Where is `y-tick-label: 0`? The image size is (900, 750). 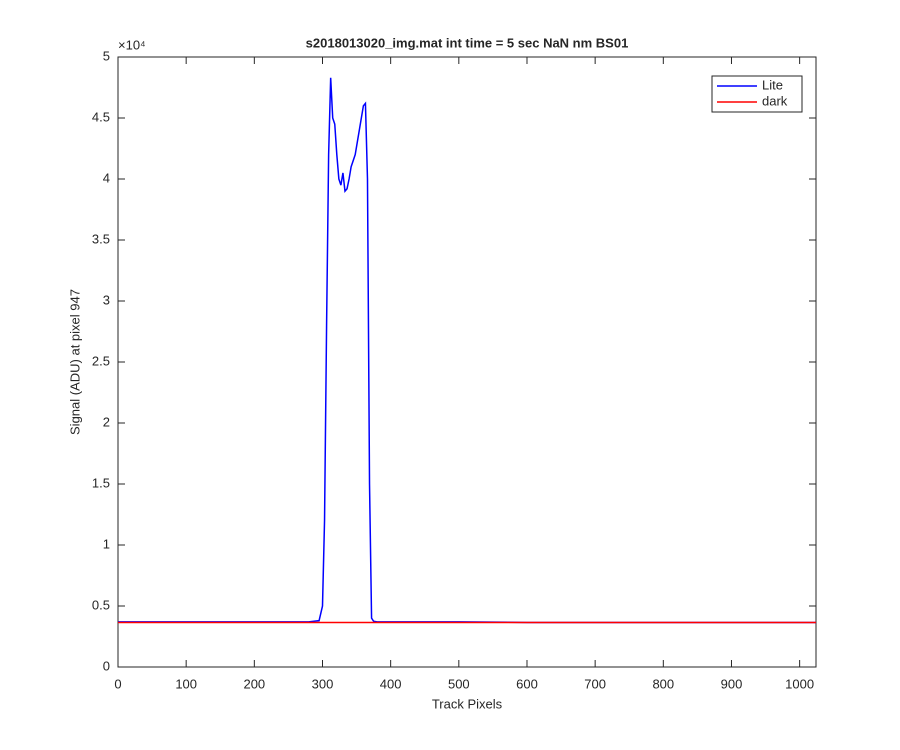
y-tick-label: 0 is located at coordinates (106, 665).